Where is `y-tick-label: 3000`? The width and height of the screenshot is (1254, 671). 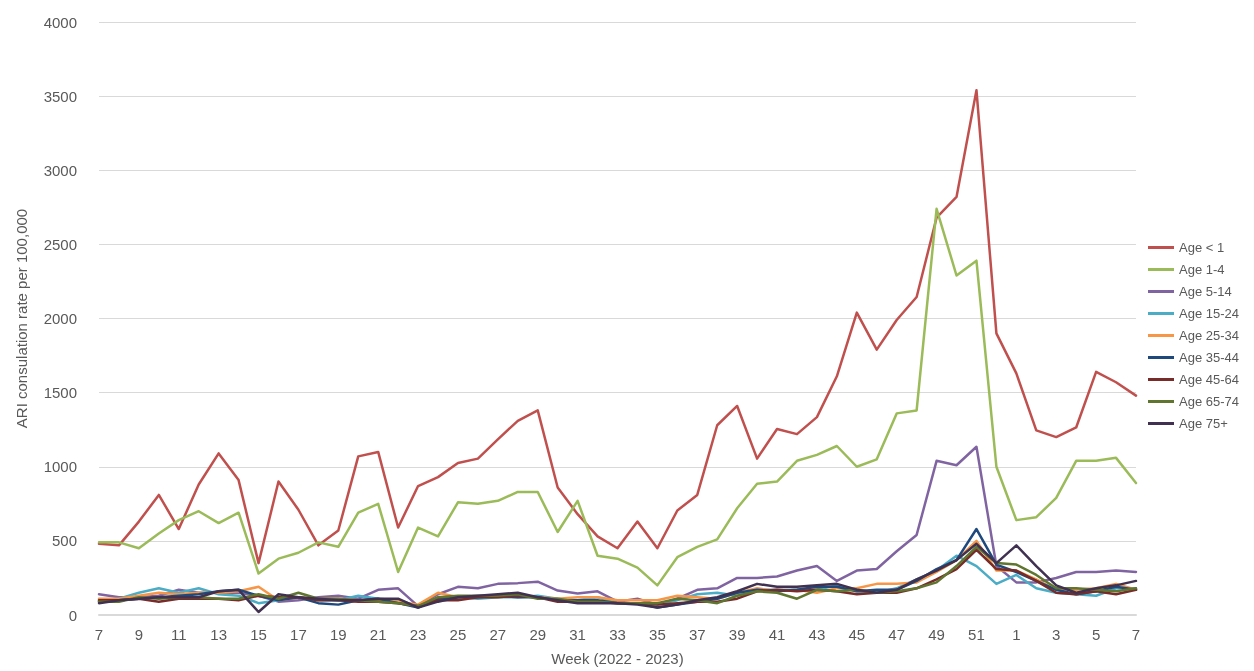 y-tick-label: 3000 is located at coordinates (60, 170).